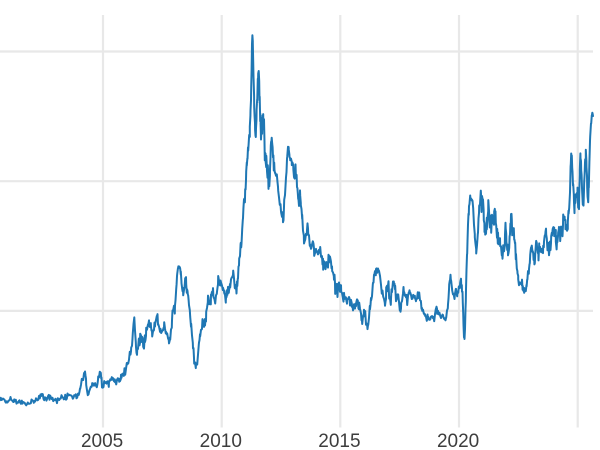 The height and width of the screenshot is (450, 600). I want to click on svg-text: 2020, so click(458, 440).